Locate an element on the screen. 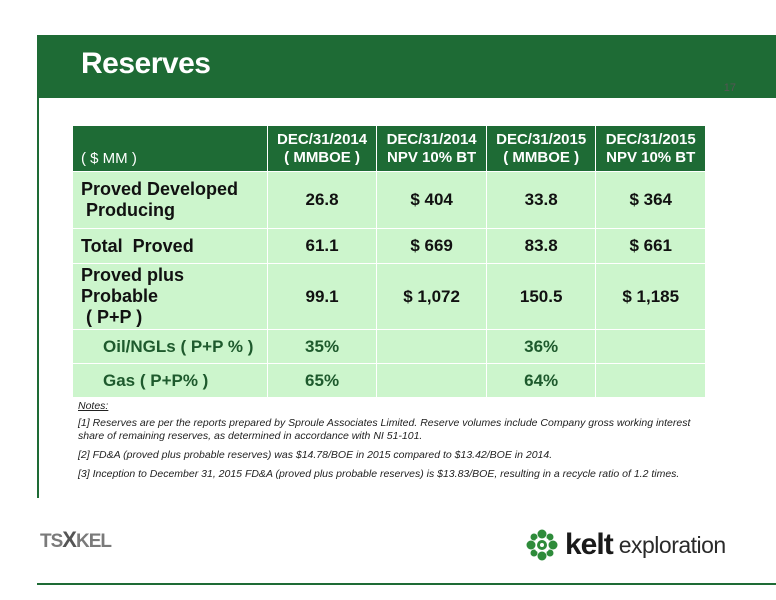  table-cell: 64% is located at coordinates (541, 380).